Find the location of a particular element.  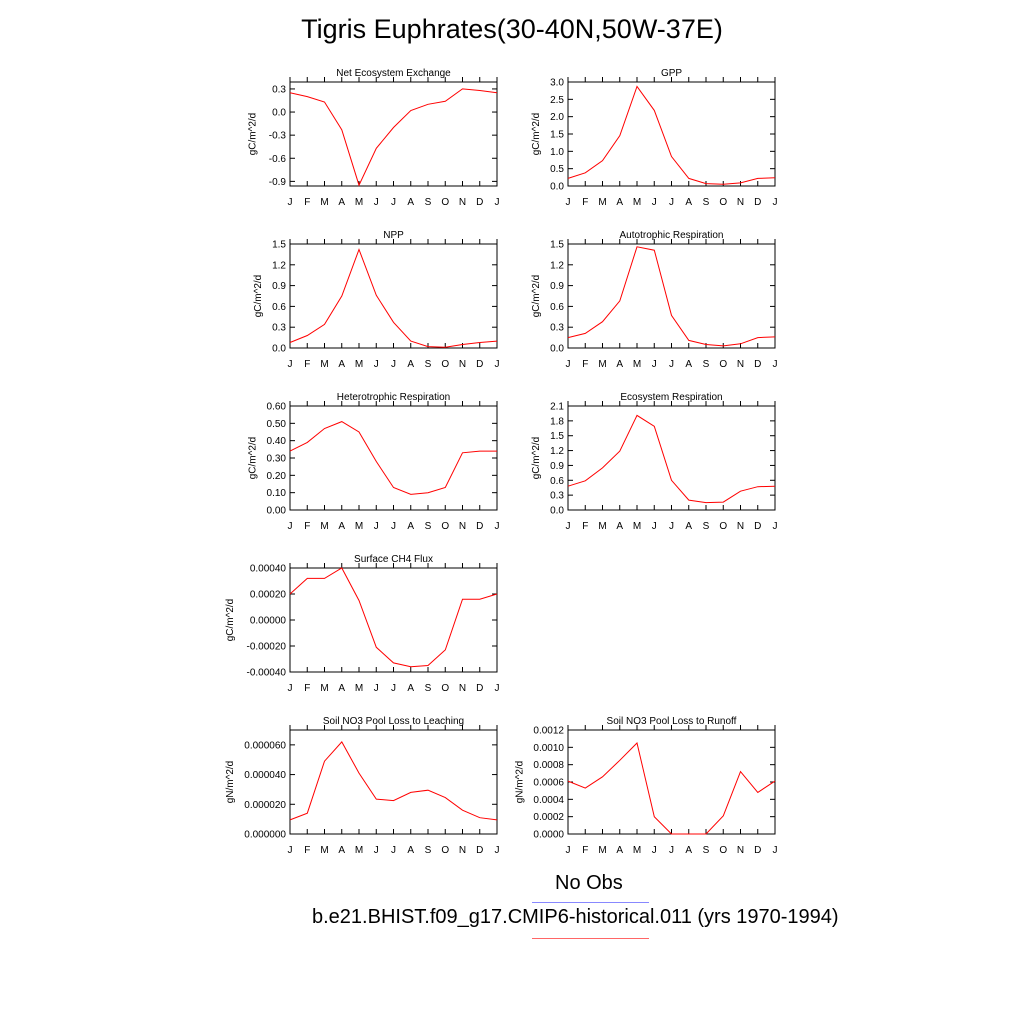

y-tick-label: 0.30 is located at coordinates (277, 459).